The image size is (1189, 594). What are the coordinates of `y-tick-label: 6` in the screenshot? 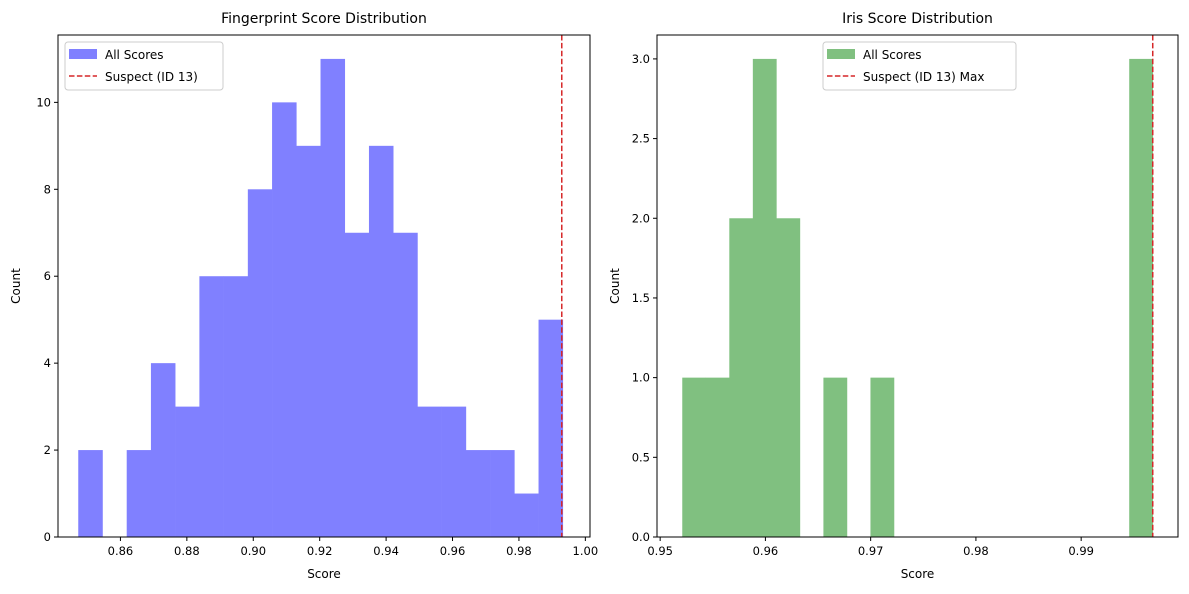 It's located at (47, 276).